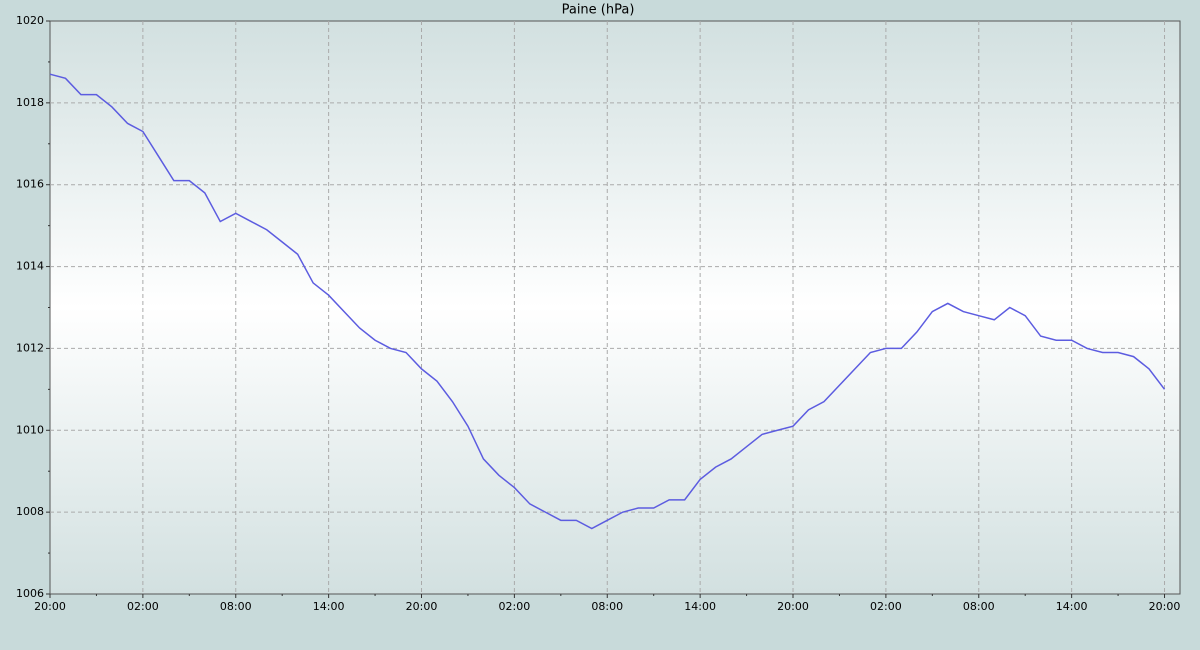  I want to click on y-tick-label: 1006, so click(30, 593).